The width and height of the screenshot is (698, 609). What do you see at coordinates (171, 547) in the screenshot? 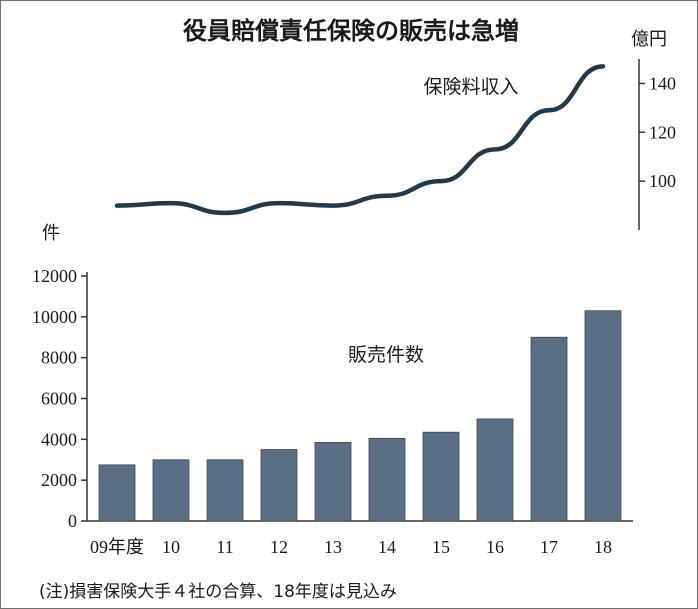
I see `x-tick-label: 10` at bounding box center [171, 547].